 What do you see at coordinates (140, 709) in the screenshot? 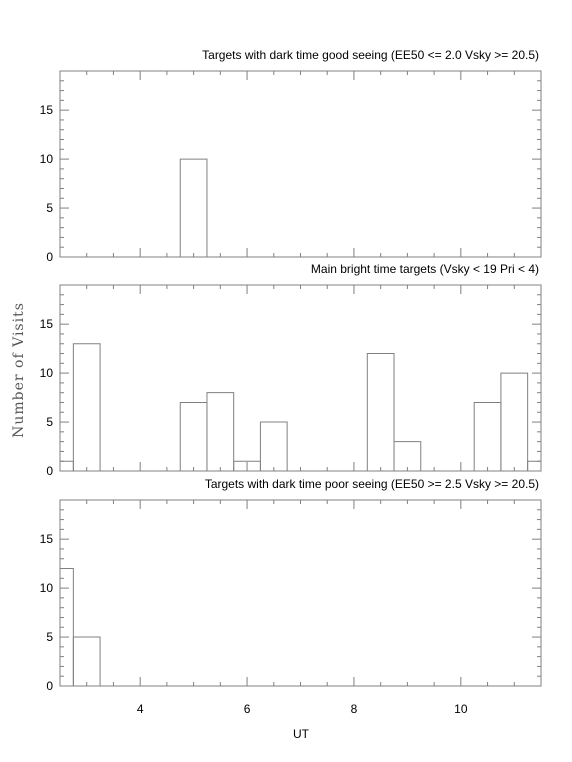
I see `x-tick-label: 4` at bounding box center [140, 709].